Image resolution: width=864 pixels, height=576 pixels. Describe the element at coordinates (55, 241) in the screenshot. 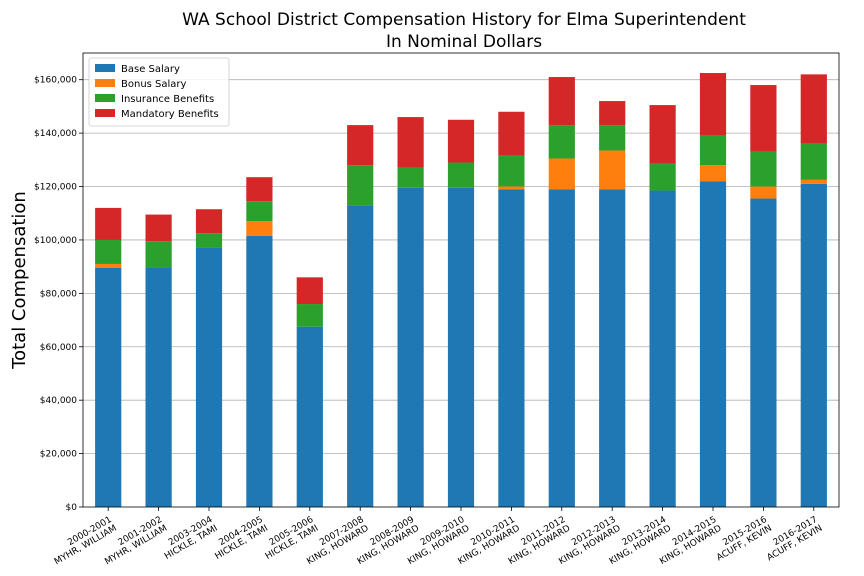

I see `y-tick-label: $100,000` at that location.